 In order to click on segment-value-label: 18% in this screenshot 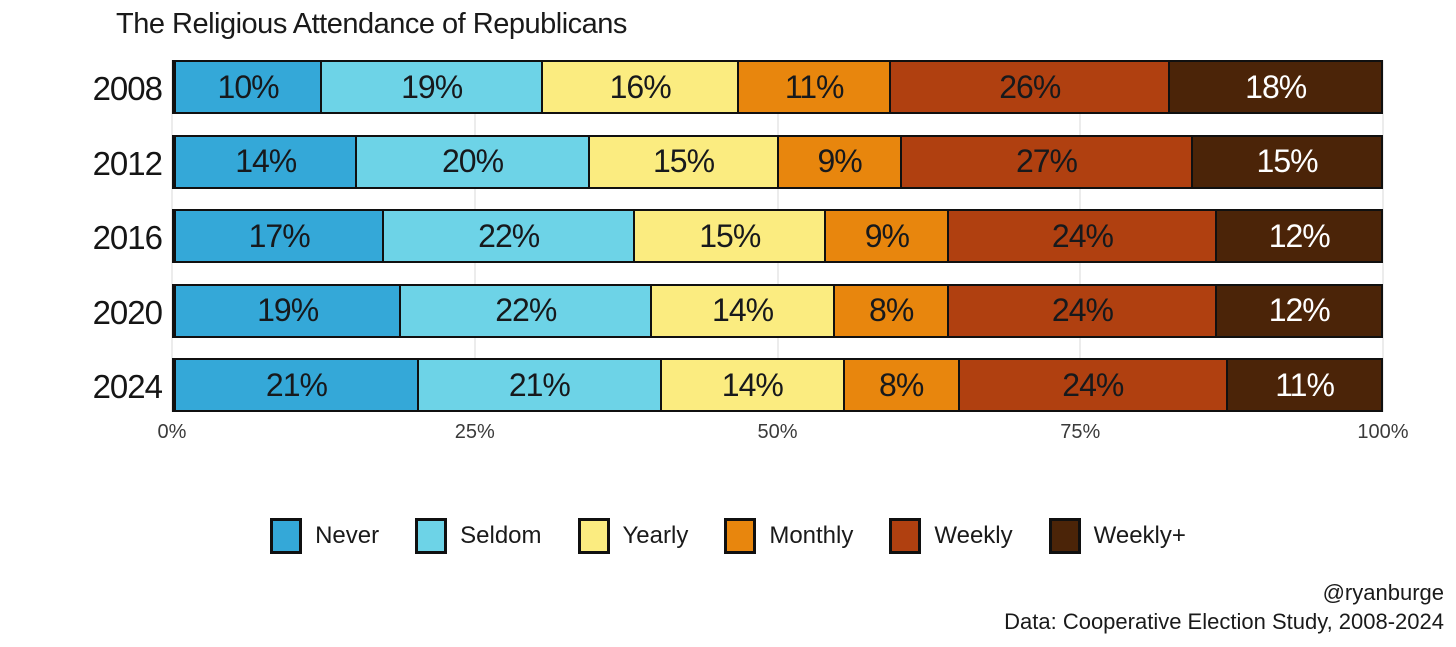, I will do `click(1276, 86)`.